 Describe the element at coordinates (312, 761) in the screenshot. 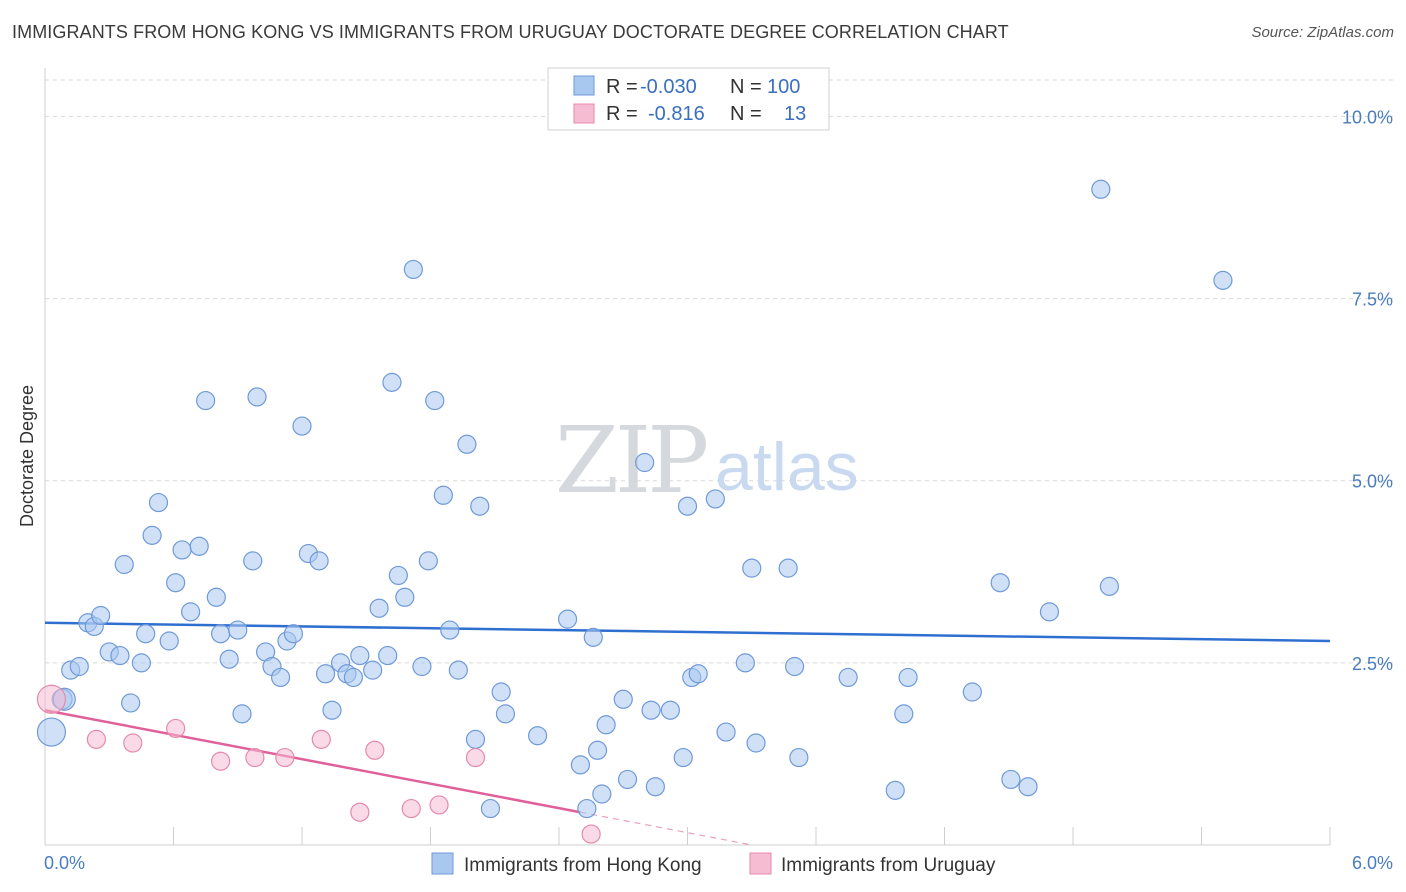

I see `trend-line-uruguay` at that location.